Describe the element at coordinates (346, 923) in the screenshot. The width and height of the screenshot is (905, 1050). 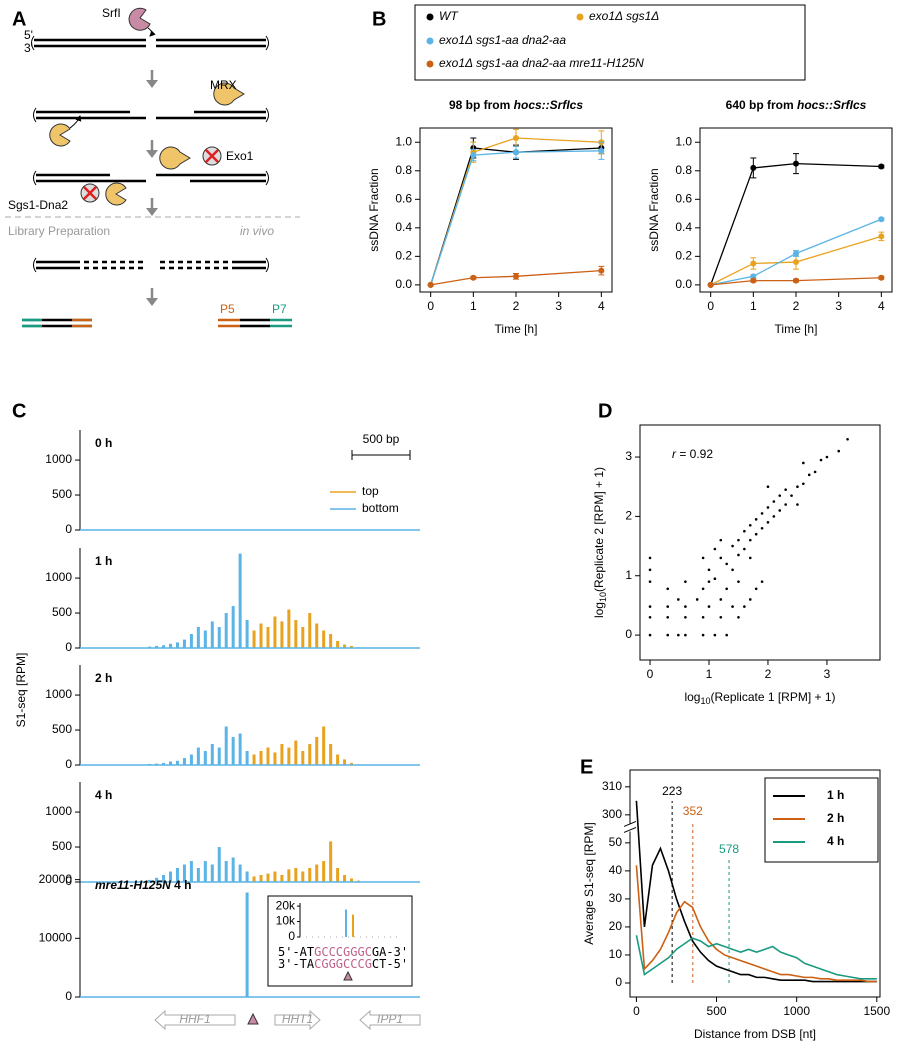
I see `inset-bar` at that location.